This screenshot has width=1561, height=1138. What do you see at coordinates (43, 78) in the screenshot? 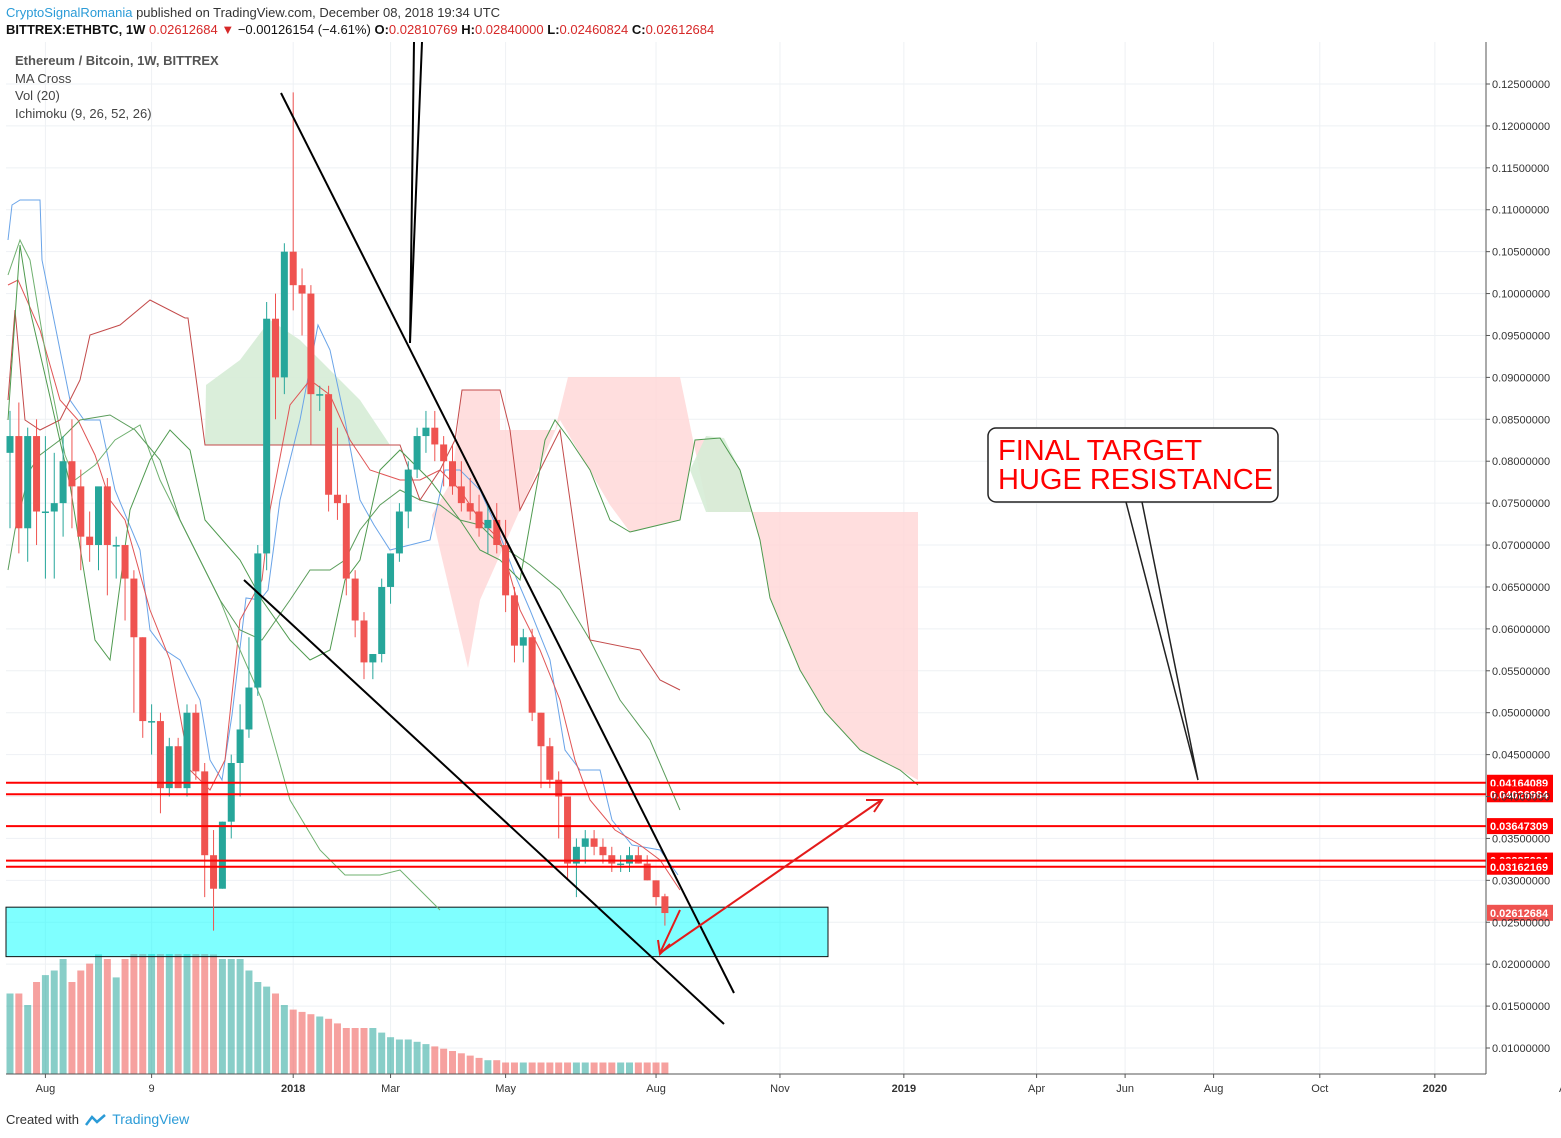
I see `study-ma-cross: MA Cross` at bounding box center [43, 78].